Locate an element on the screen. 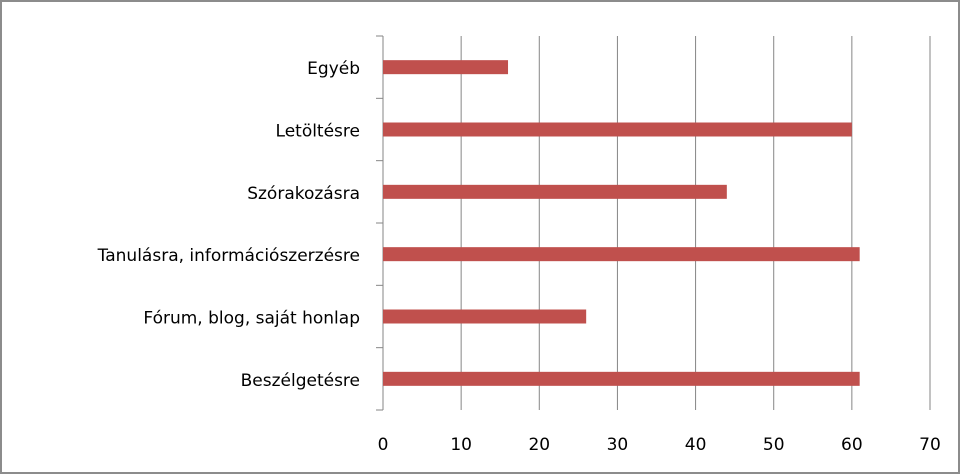  x-tick-label: 10 is located at coordinates (461, 445).